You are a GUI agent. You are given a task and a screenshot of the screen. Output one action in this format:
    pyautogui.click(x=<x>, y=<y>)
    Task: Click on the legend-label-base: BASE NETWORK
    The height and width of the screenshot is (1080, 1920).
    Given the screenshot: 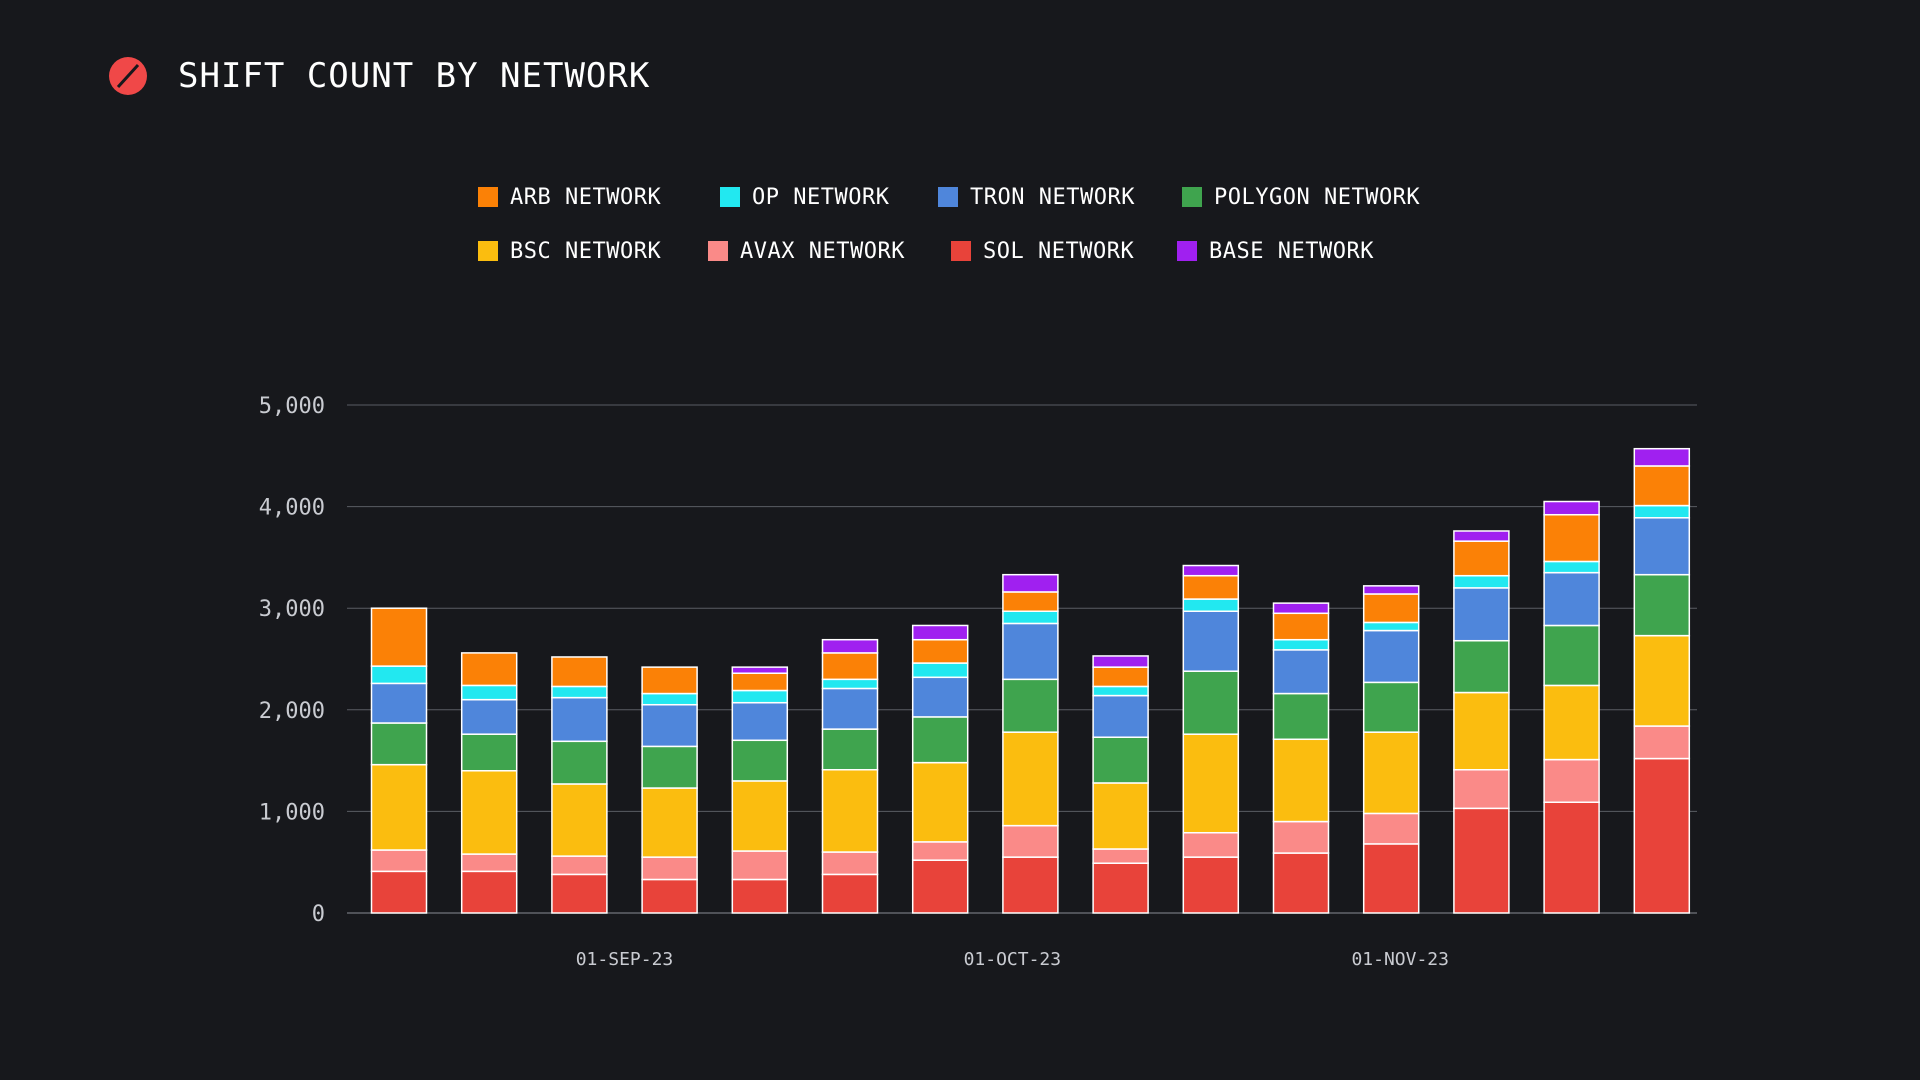 What is the action you would take?
    pyautogui.click(x=1291, y=251)
    